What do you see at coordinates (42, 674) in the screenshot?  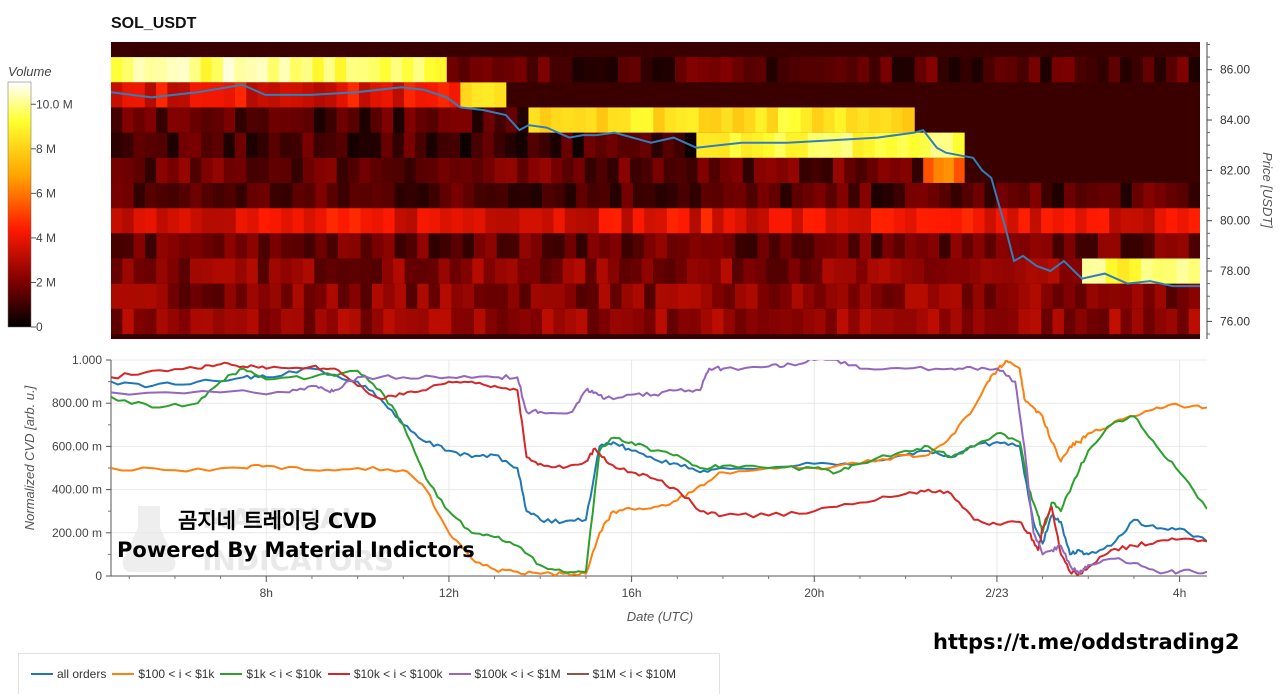 I see `legend-swatch` at bounding box center [42, 674].